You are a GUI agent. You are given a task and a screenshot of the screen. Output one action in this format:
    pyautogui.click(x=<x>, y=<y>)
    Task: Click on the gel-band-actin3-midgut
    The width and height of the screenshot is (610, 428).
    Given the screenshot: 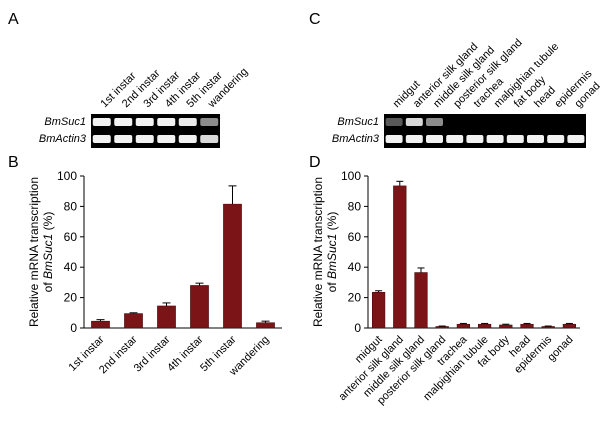 What is the action you would take?
    pyautogui.click(x=394, y=139)
    